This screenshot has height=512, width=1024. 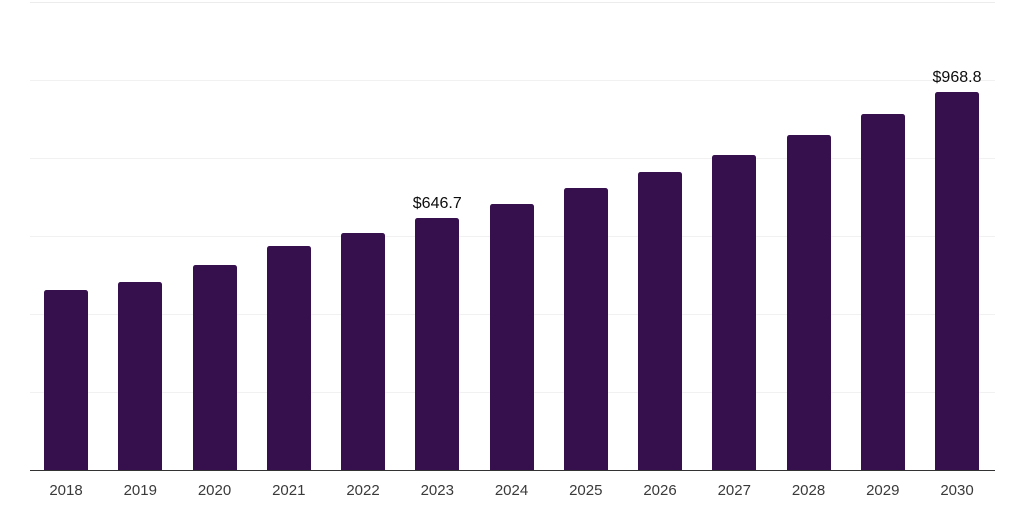 I want to click on tick-label-2018: 2018, so click(x=66, y=490).